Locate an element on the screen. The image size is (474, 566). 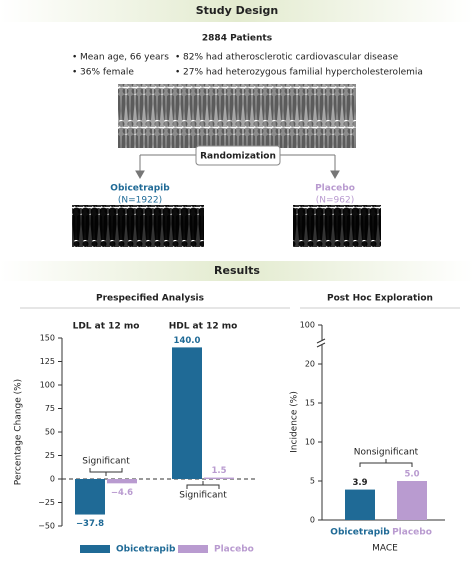
y-tick-label: −50 is located at coordinates (46, 526).